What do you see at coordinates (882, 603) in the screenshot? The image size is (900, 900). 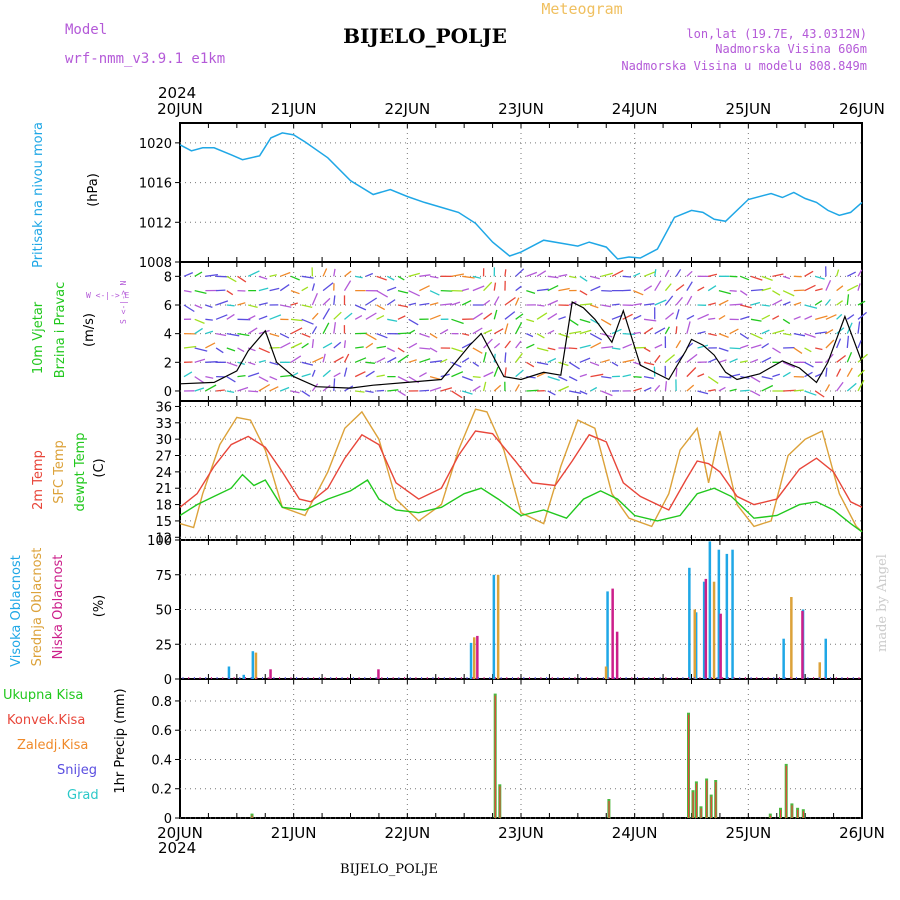 I see `watermark: made by Angel` at bounding box center [882, 603].